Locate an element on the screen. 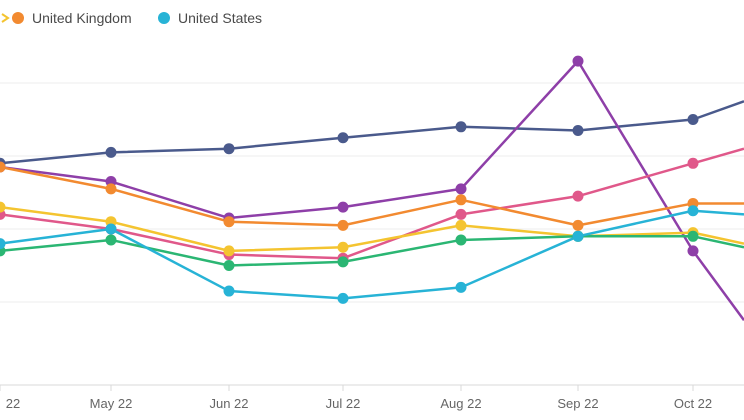 The image size is (744, 420). legend-marker-united-kingdom is located at coordinates (18, 18).